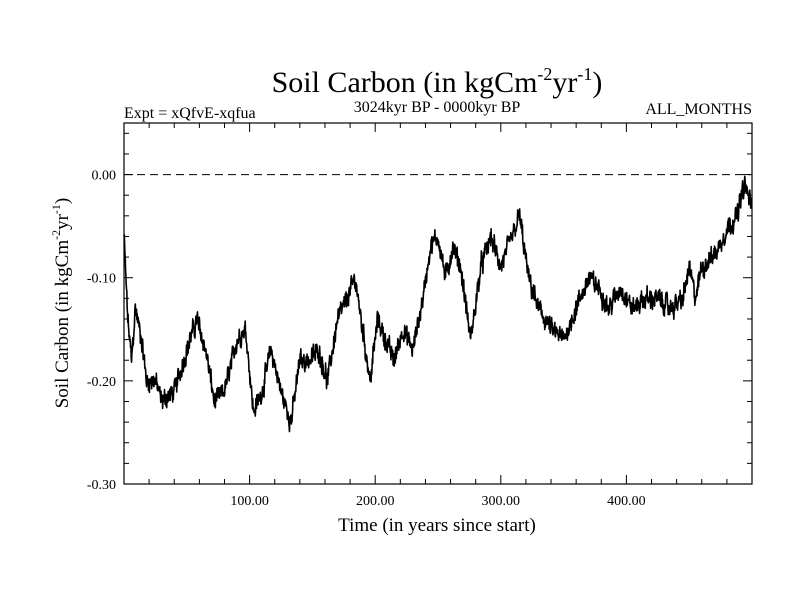  What do you see at coordinates (249, 501) in the screenshot?
I see `x-tick-label: 100.00` at bounding box center [249, 501].